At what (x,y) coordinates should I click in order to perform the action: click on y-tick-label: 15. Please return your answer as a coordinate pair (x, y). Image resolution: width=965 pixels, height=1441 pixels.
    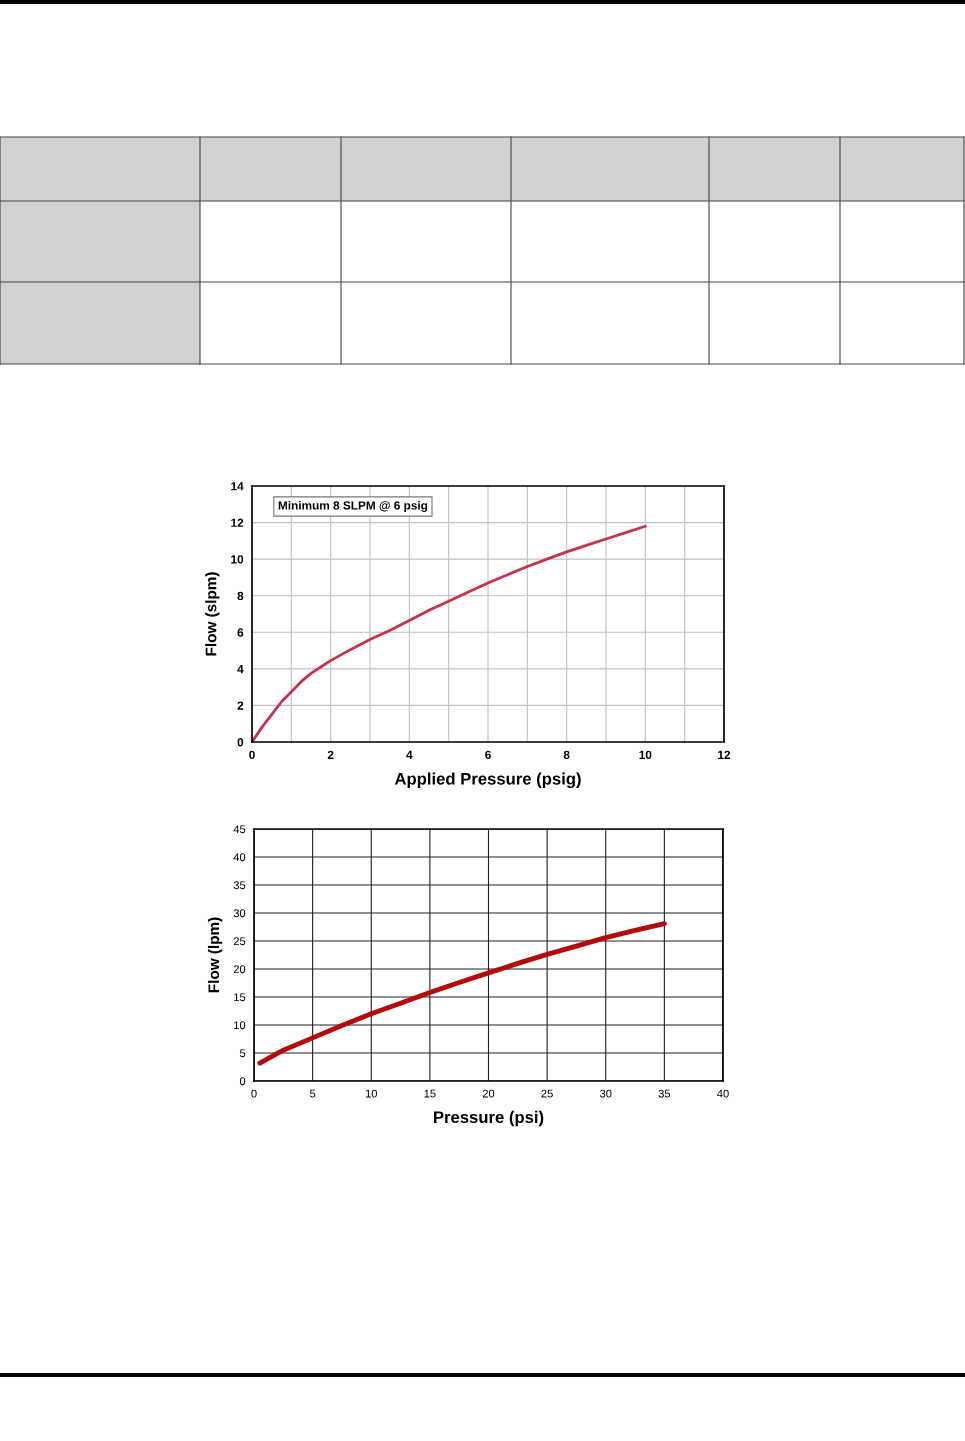
    Looking at the image, I should click on (240, 997).